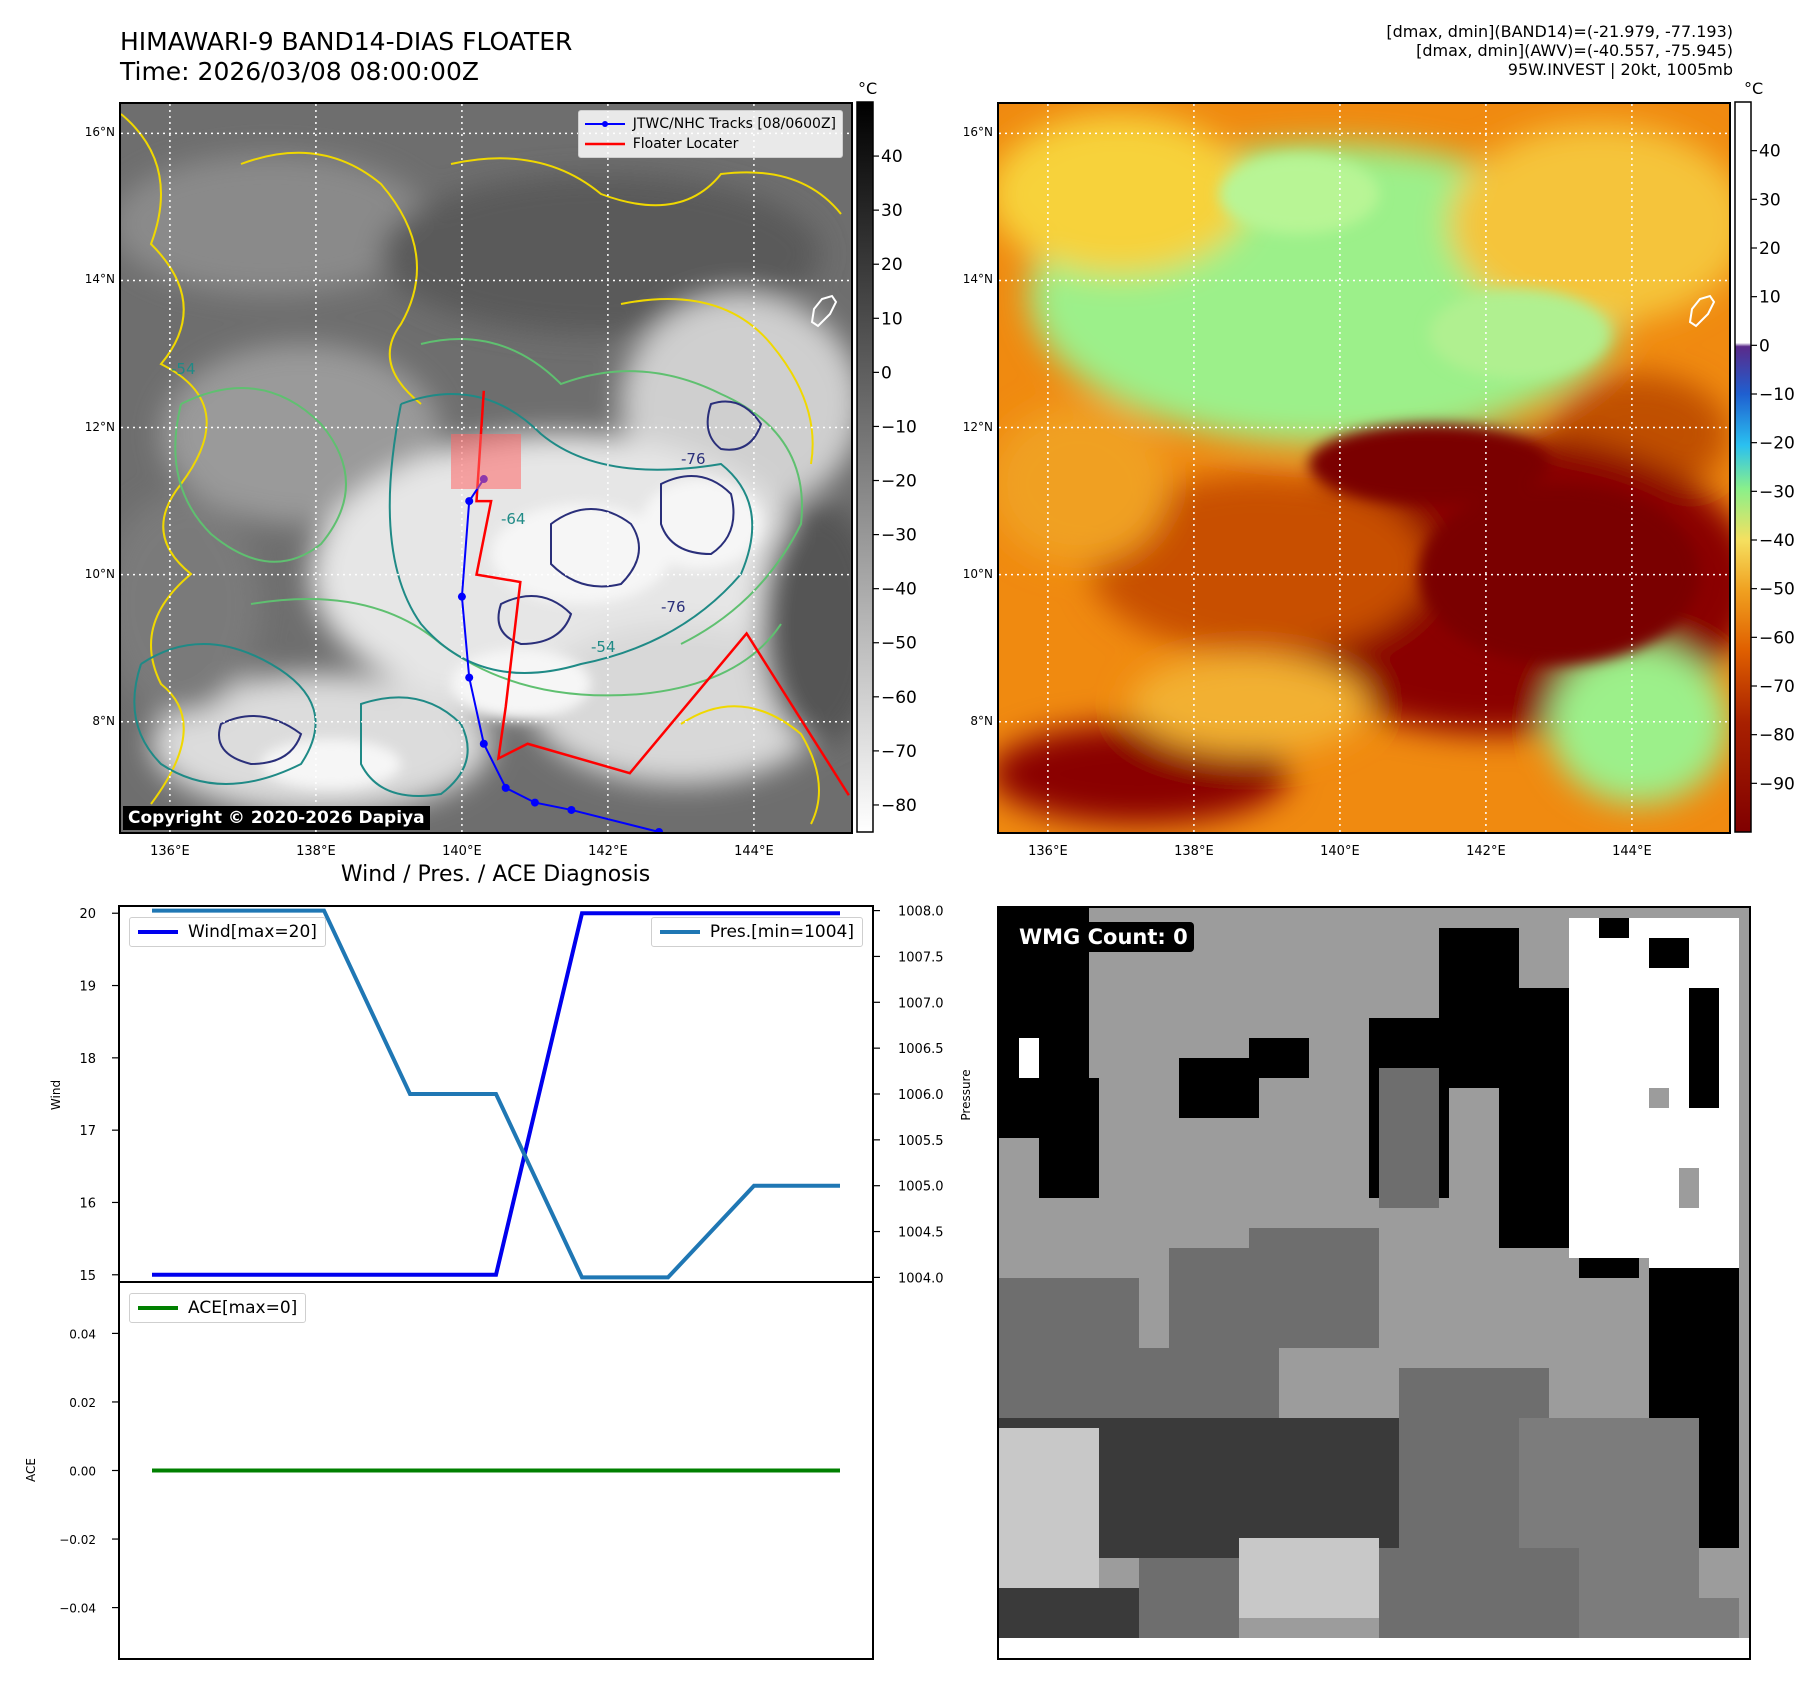 This screenshot has width=1813, height=1690. I want to click on pressure-legend-label: Pres.[min=1004], so click(781, 932).